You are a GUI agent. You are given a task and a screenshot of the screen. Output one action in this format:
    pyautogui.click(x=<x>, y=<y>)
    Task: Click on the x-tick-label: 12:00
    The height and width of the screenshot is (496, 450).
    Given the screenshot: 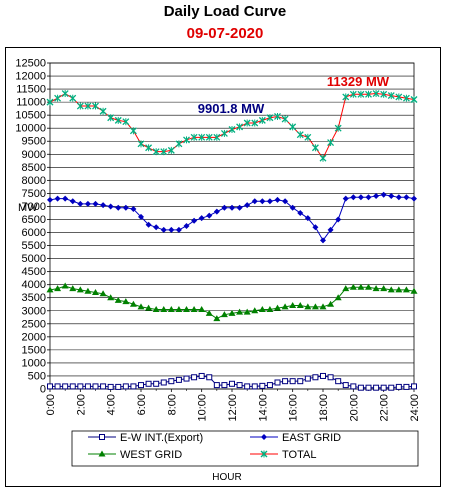 What is the action you would take?
    pyautogui.click(x=233, y=408)
    